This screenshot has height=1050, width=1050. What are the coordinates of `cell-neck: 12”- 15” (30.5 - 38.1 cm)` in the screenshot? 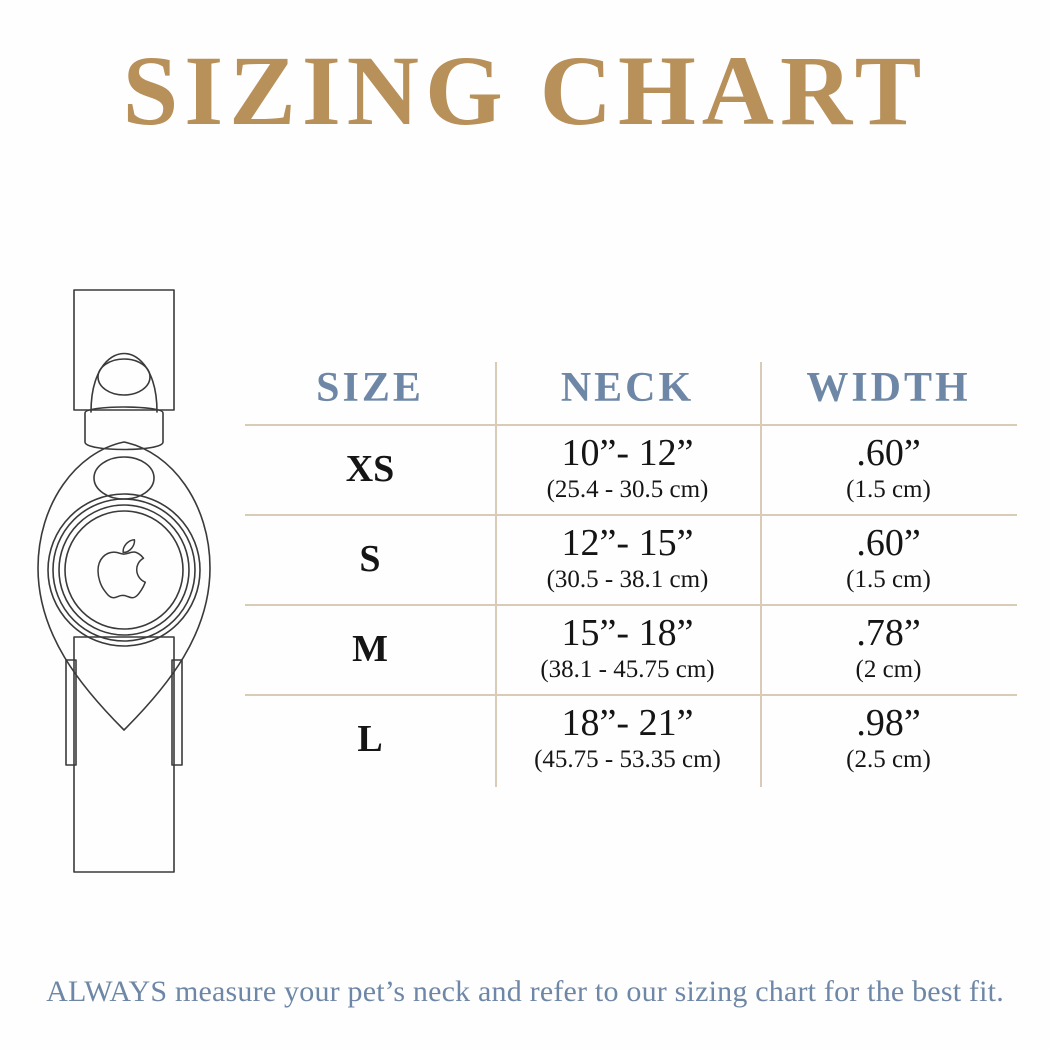 It's located at (627, 559).